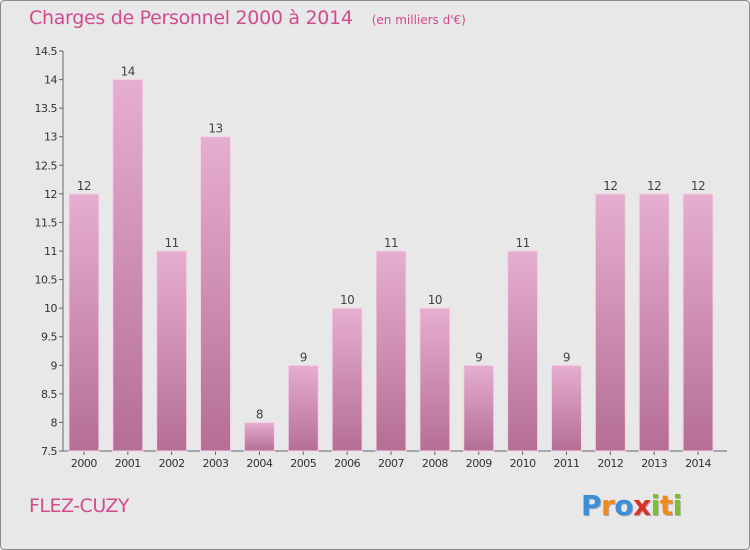 Image resolution: width=750 pixels, height=550 pixels. What do you see at coordinates (172, 243) in the screenshot?
I see `data-label-2002: 11` at bounding box center [172, 243].